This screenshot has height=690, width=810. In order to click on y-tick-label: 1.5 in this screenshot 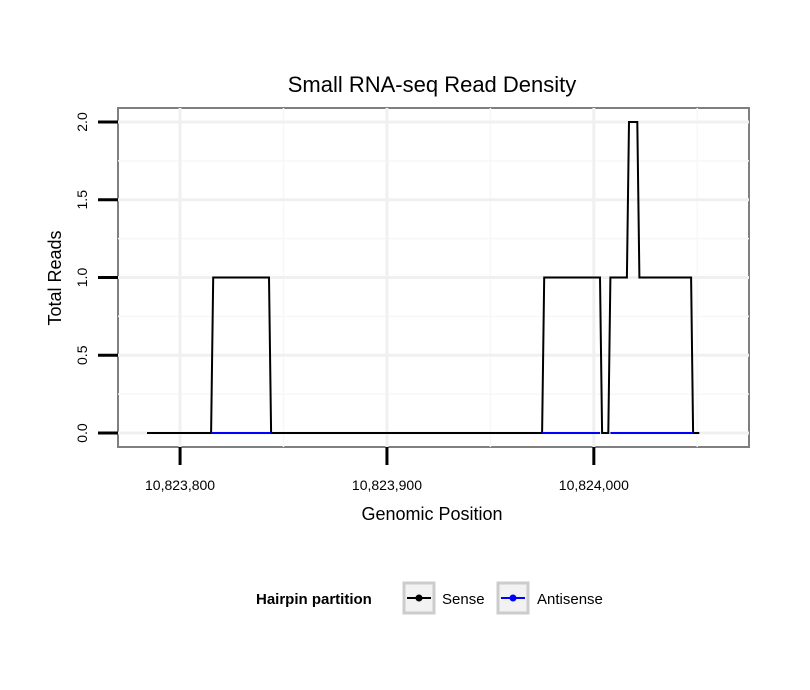, I will do `click(82, 200)`.